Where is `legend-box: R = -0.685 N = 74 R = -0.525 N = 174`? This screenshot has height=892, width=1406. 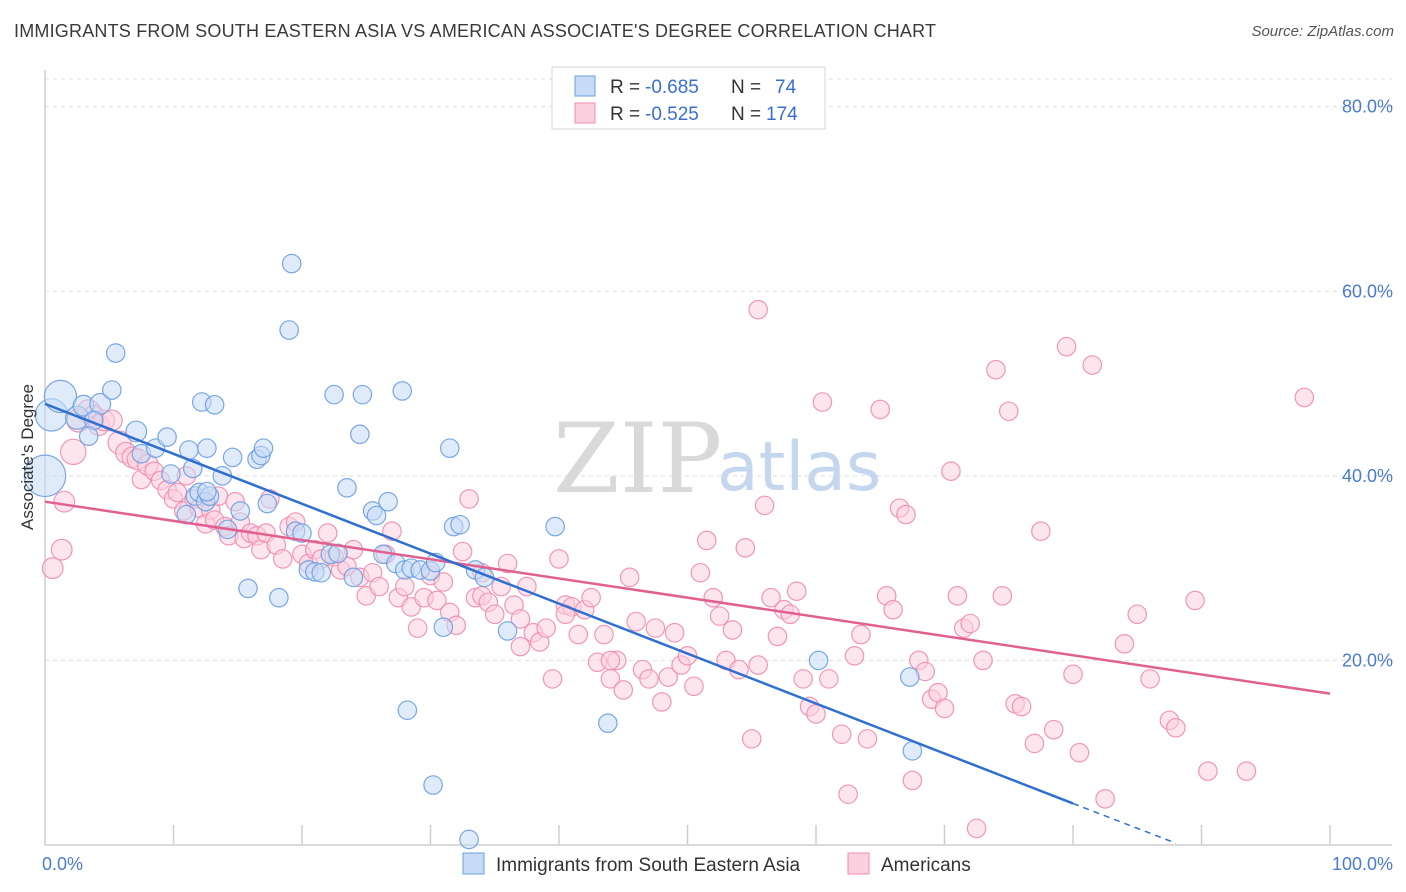
legend-box: R = -0.685 N = 74 R = -0.525 N = 174 is located at coordinates (688, 98).